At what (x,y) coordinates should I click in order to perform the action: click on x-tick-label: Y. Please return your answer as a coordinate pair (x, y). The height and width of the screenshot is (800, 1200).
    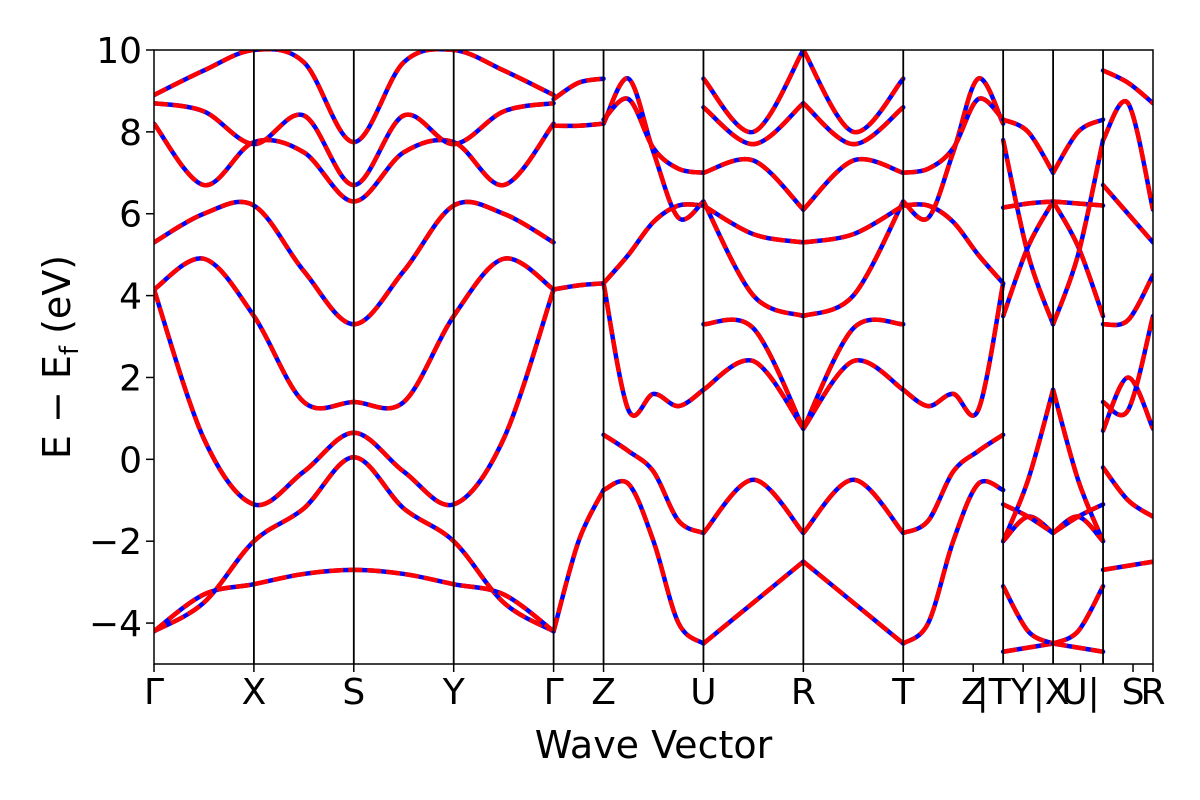
    Looking at the image, I should click on (454, 692).